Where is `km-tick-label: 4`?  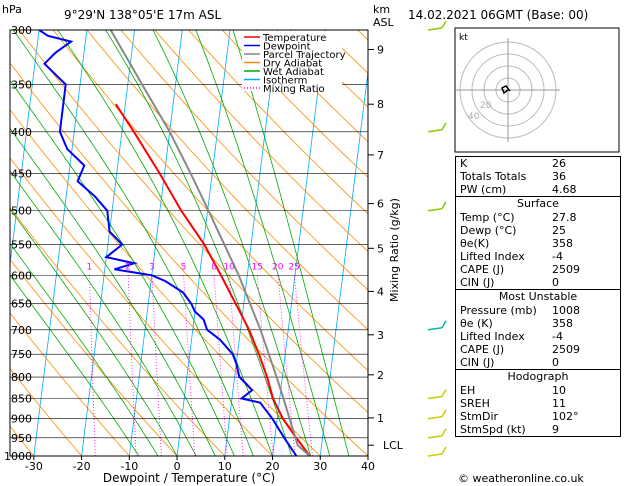 km-tick-label: 4 is located at coordinates (380, 291).